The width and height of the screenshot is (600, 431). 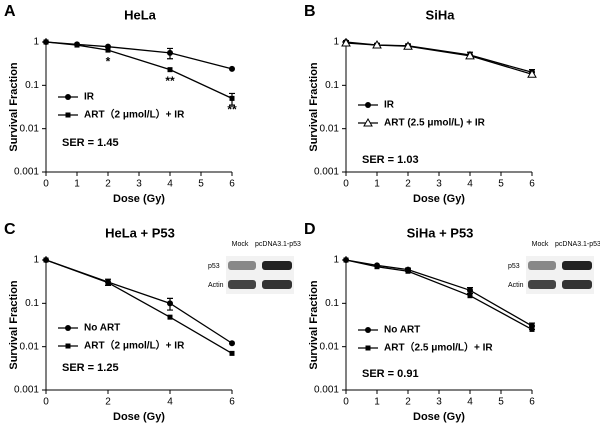 I want to click on y-tick-label: 0.1, so click(x=32, y=303).